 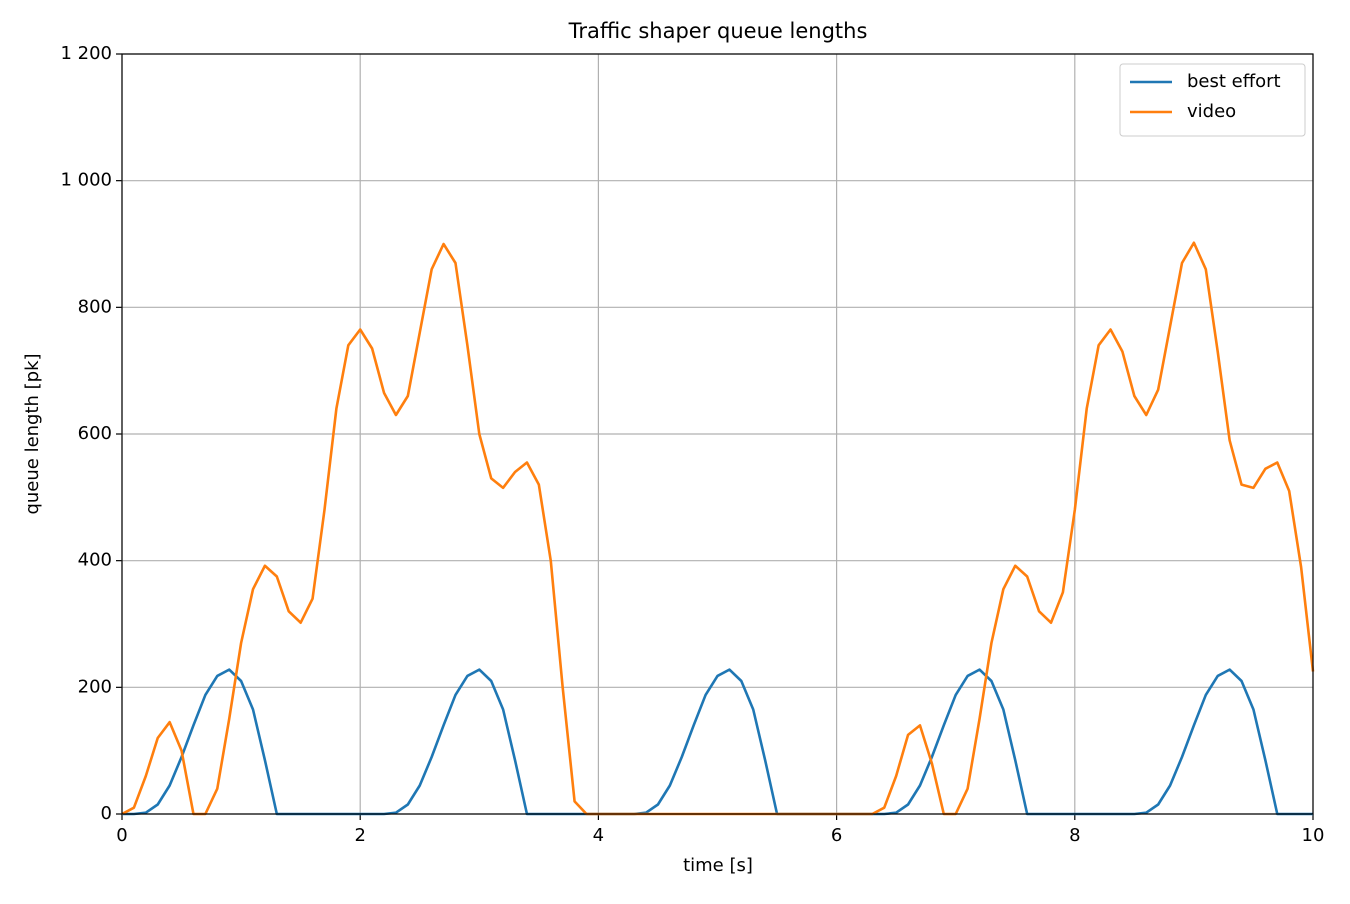 I want to click on y-tick-label: 800, so click(x=95, y=306).